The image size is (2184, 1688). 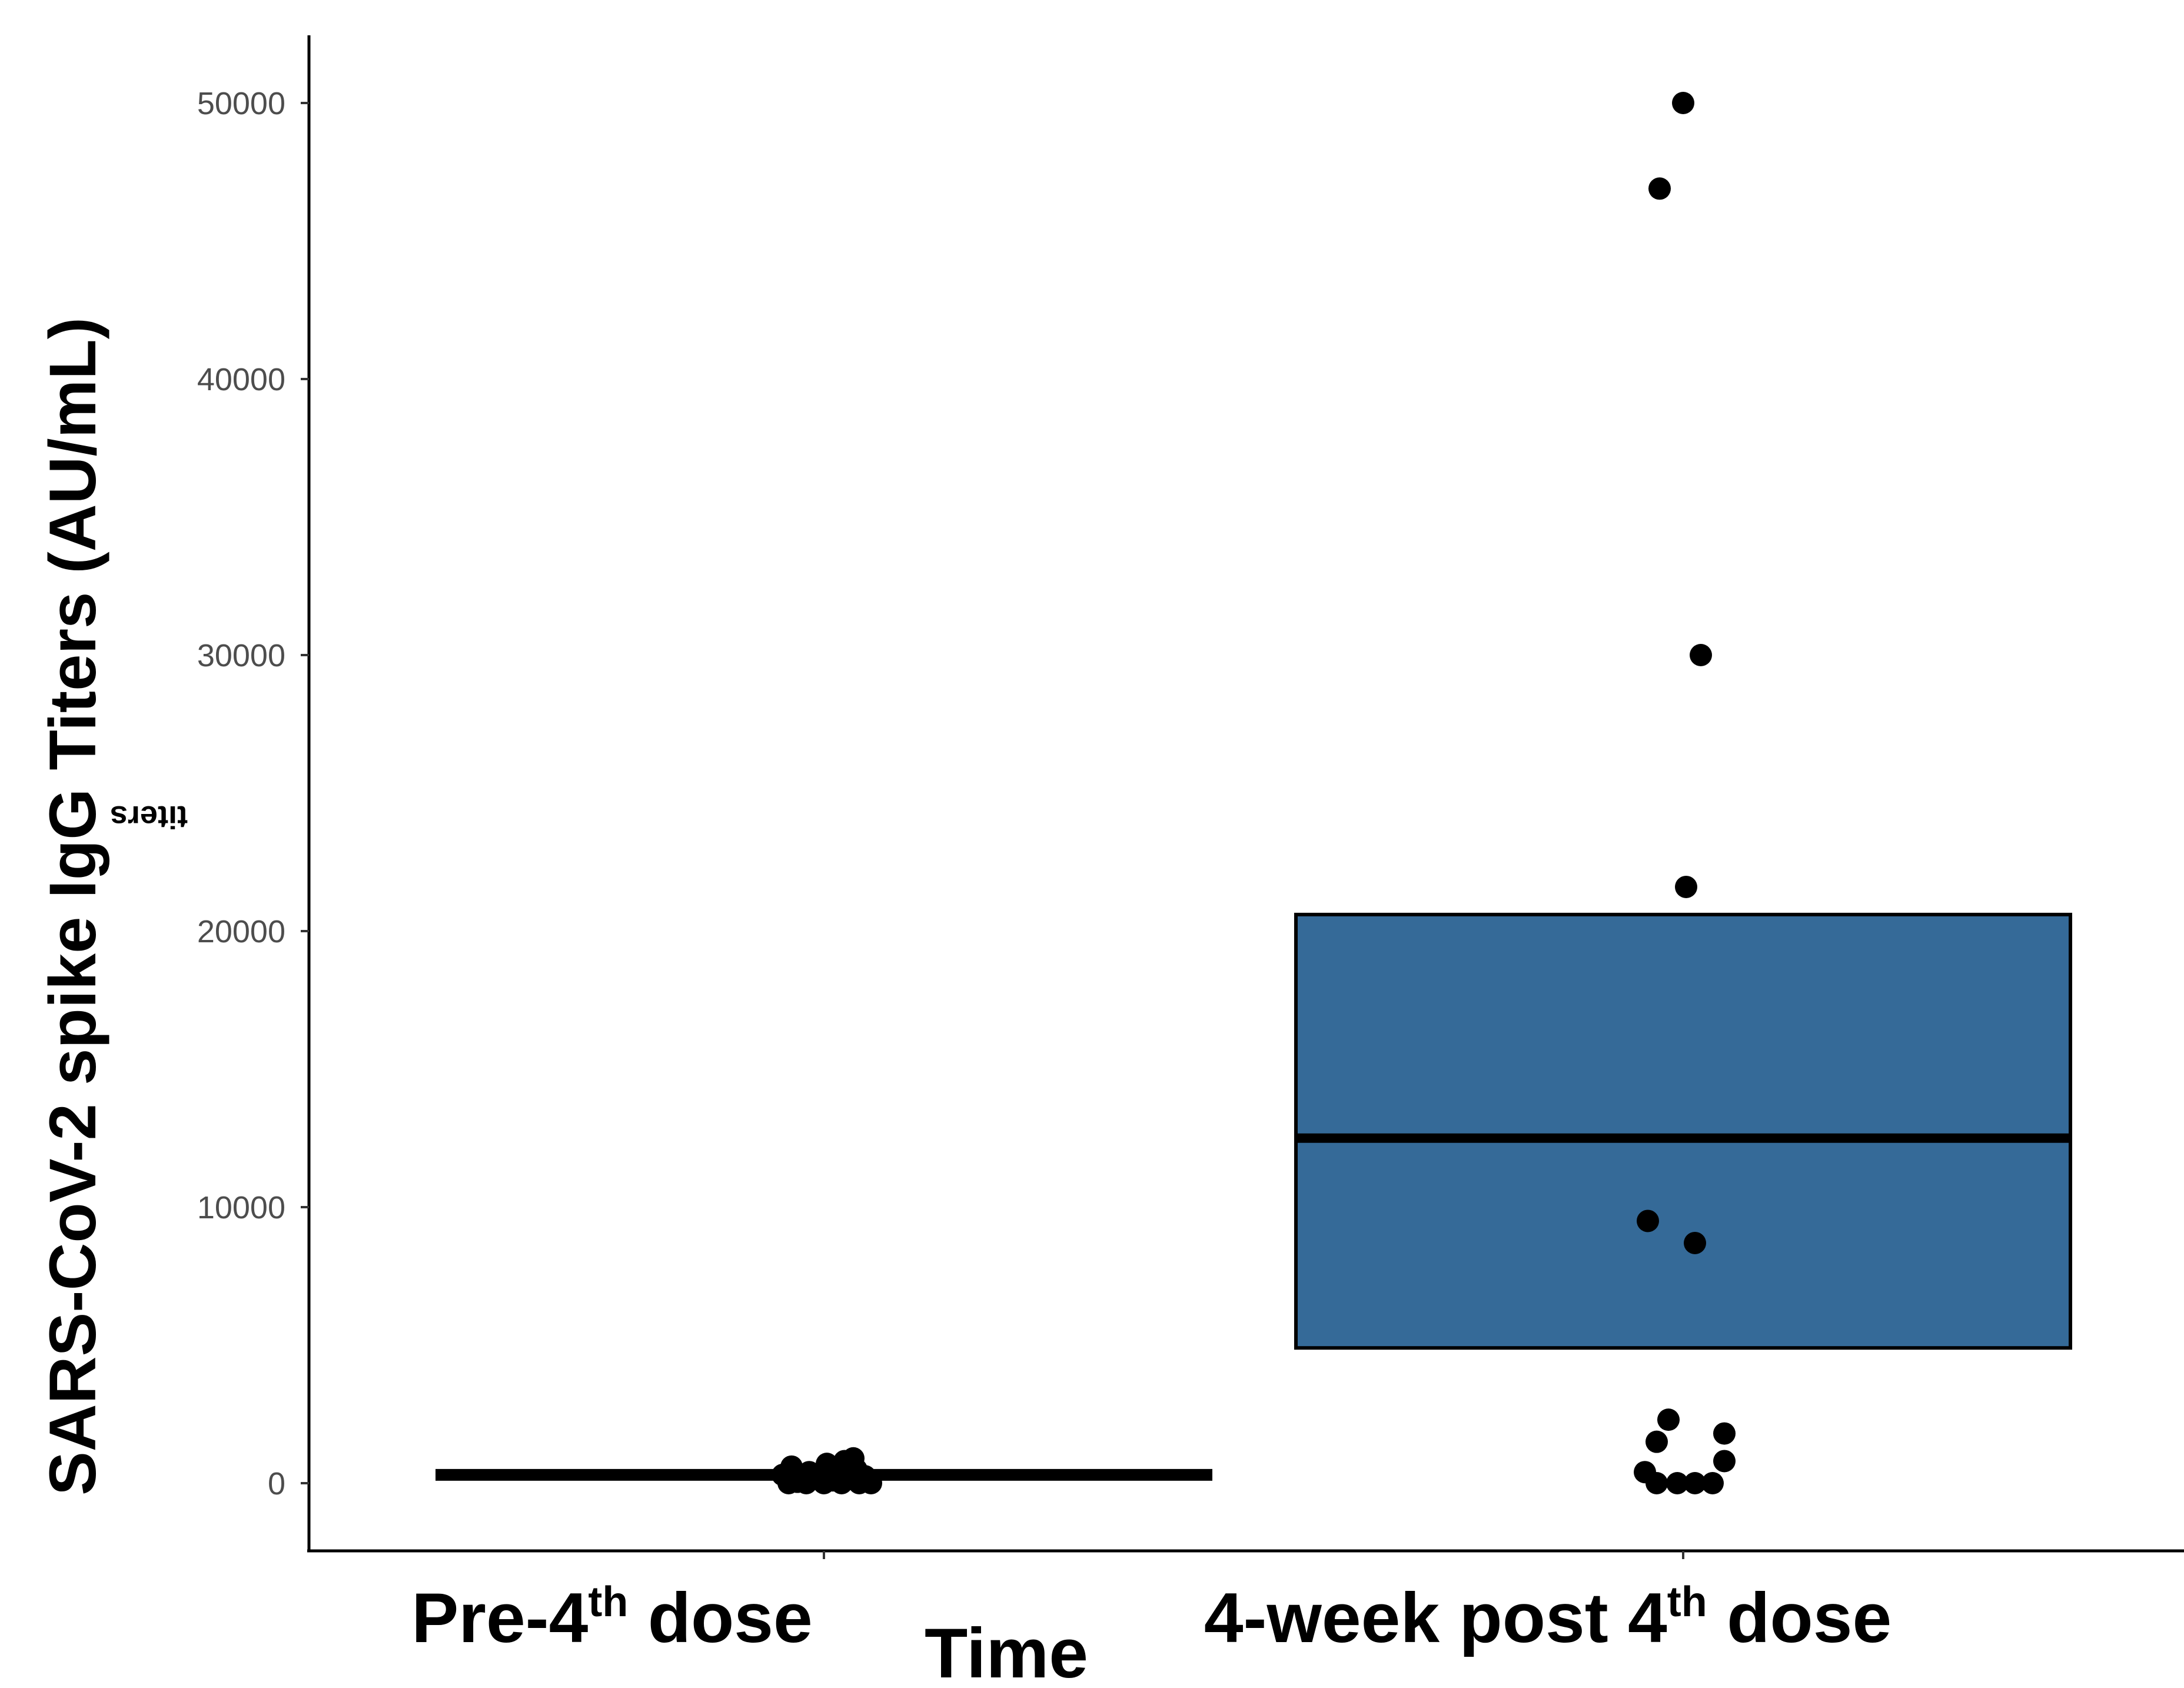 What do you see at coordinates (241, 655) in the screenshot?
I see `y-tick-label: 30000` at bounding box center [241, 655].